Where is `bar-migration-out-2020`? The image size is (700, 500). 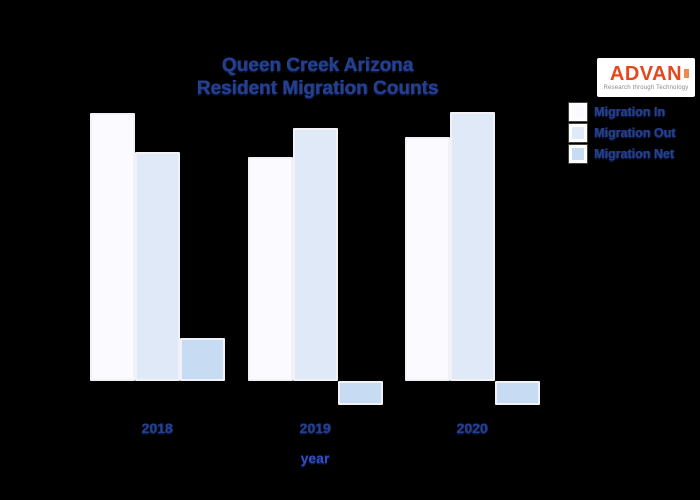
bar-migration-out-2020 is located at coordinates (472, 246).